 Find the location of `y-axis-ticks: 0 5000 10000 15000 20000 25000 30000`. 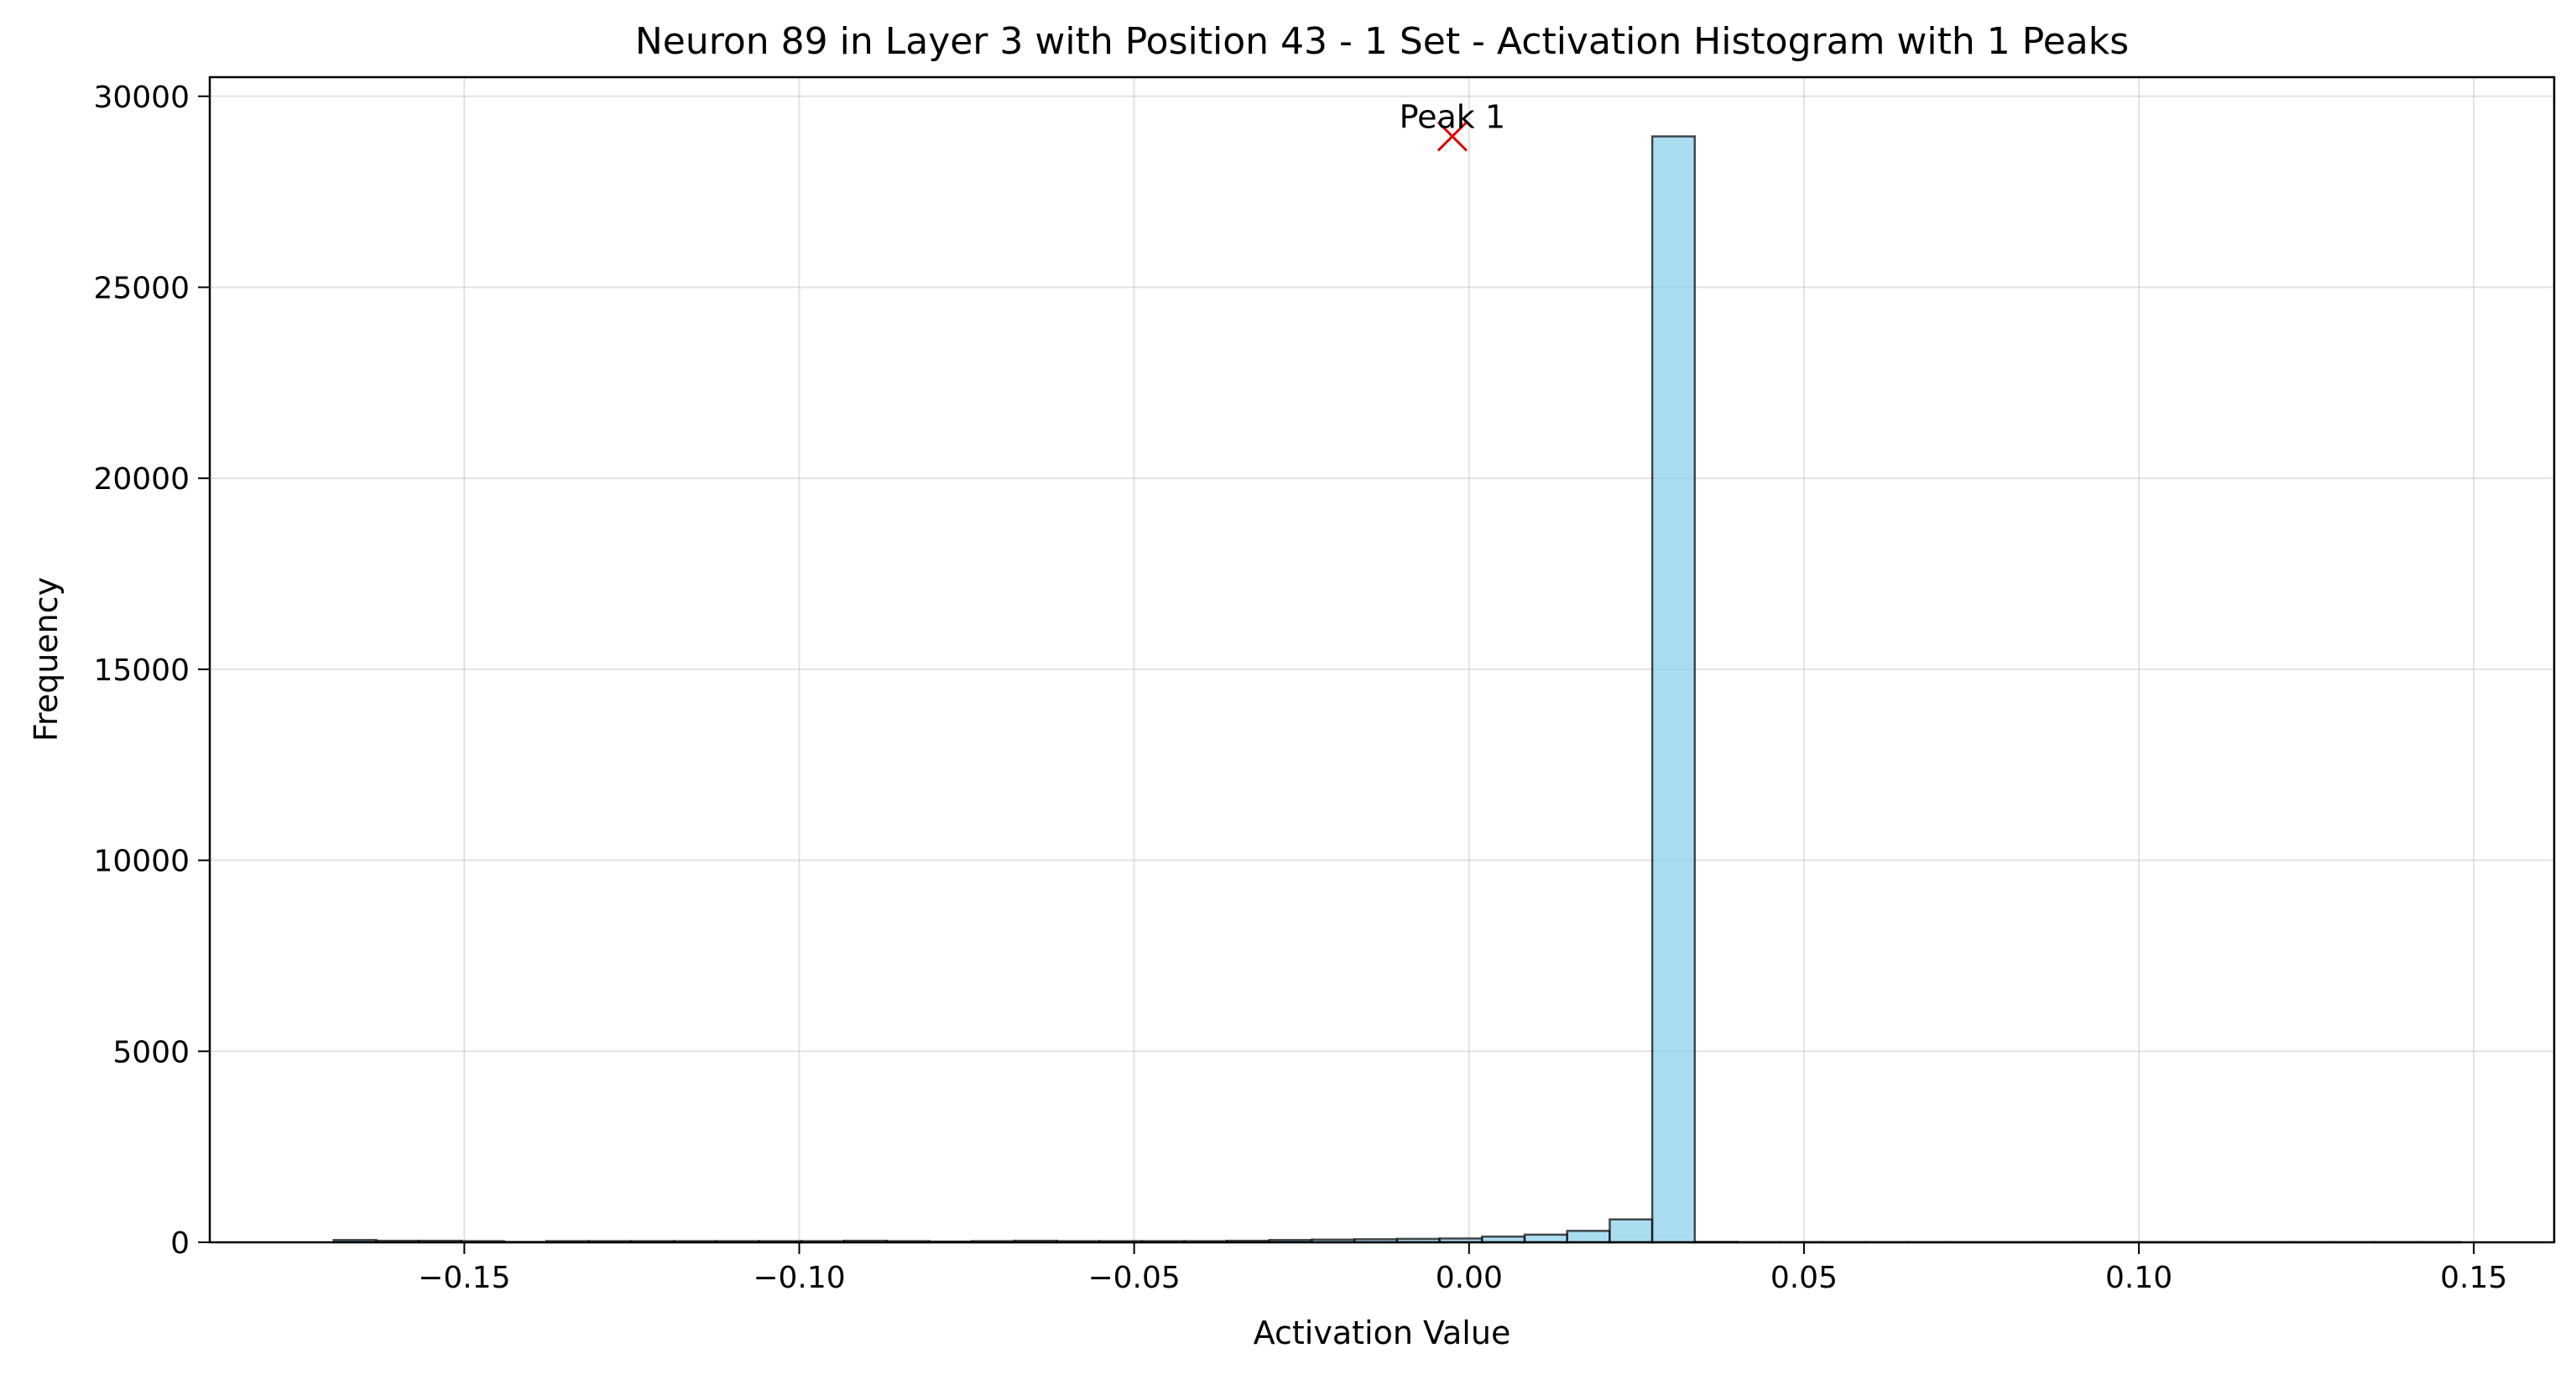

y-axis-ticks: 0 5000 10000 15000 20000 25000 30000 is located at coordinates (151, 671).